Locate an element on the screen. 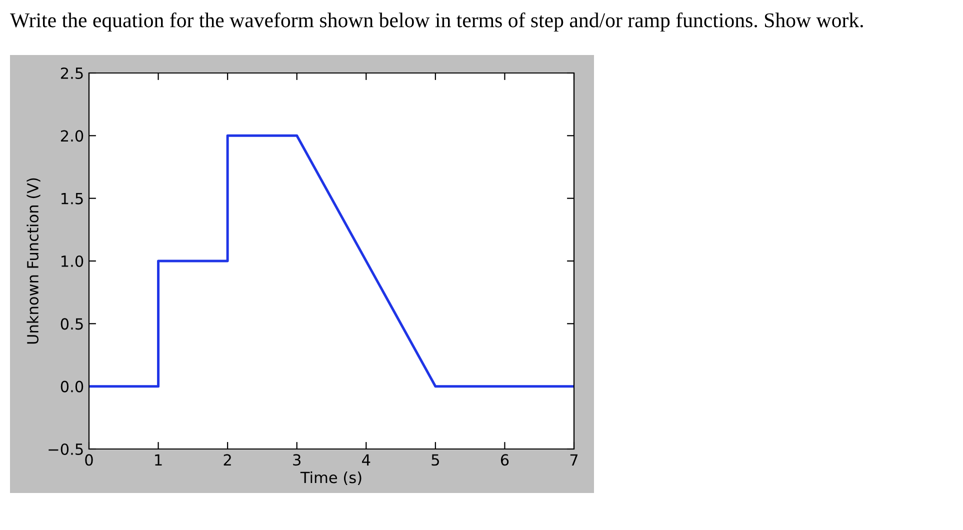  x-tick-label: 4 is located at coordinates (366, 460).